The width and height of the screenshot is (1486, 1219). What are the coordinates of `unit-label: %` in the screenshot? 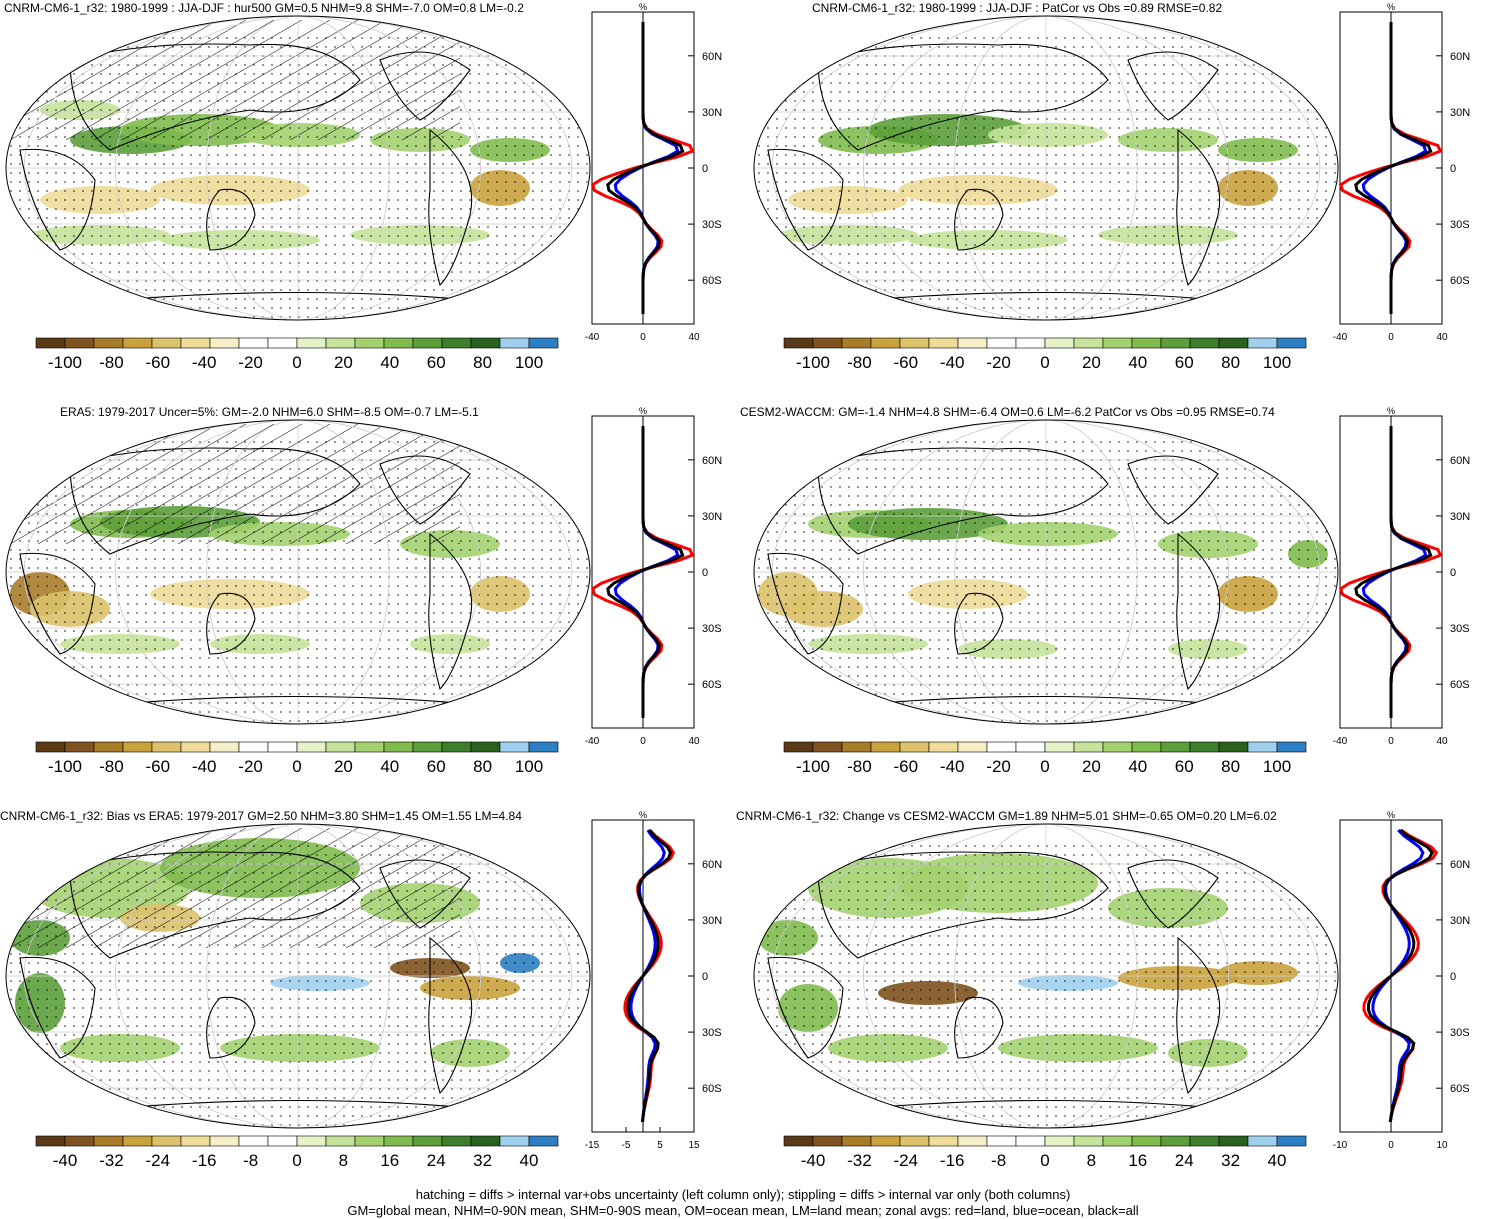 It's located at (1391, 411).